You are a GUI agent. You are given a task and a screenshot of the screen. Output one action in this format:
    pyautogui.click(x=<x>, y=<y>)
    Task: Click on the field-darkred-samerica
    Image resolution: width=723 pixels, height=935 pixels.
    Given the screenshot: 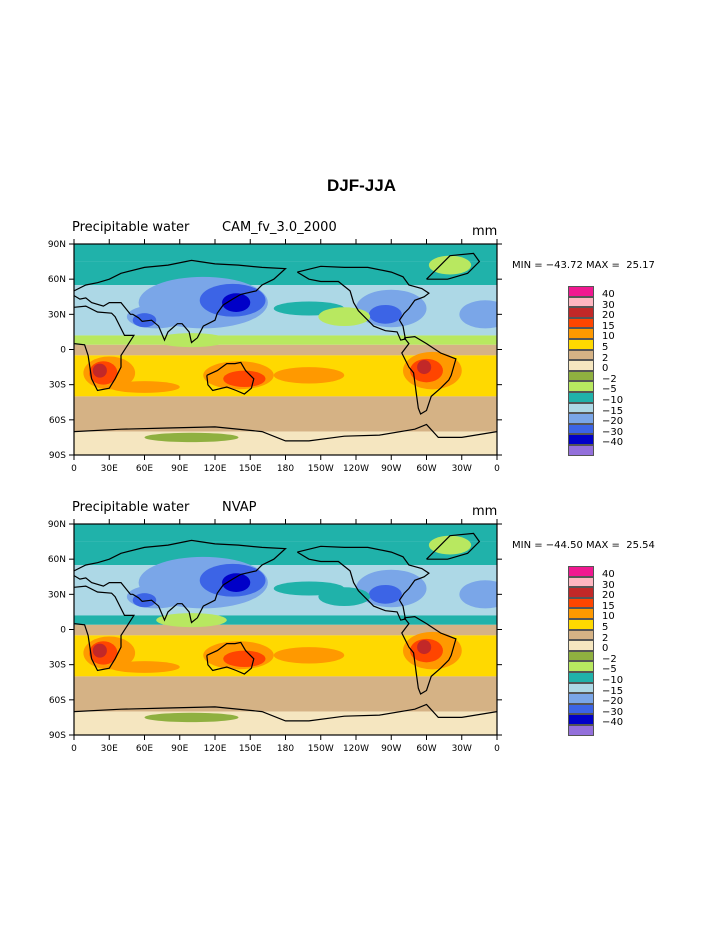 What is the action you would take?
    pyautogui.click(x=424, y=367)
    